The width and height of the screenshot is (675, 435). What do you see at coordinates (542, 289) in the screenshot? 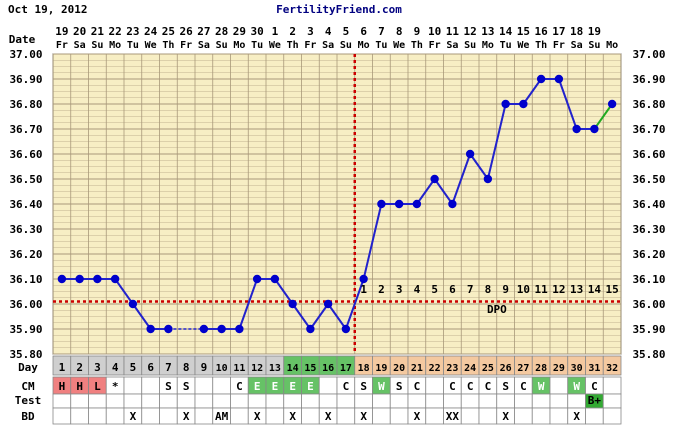
I see `dpo-label: 11` at bounding box center [542, 289].